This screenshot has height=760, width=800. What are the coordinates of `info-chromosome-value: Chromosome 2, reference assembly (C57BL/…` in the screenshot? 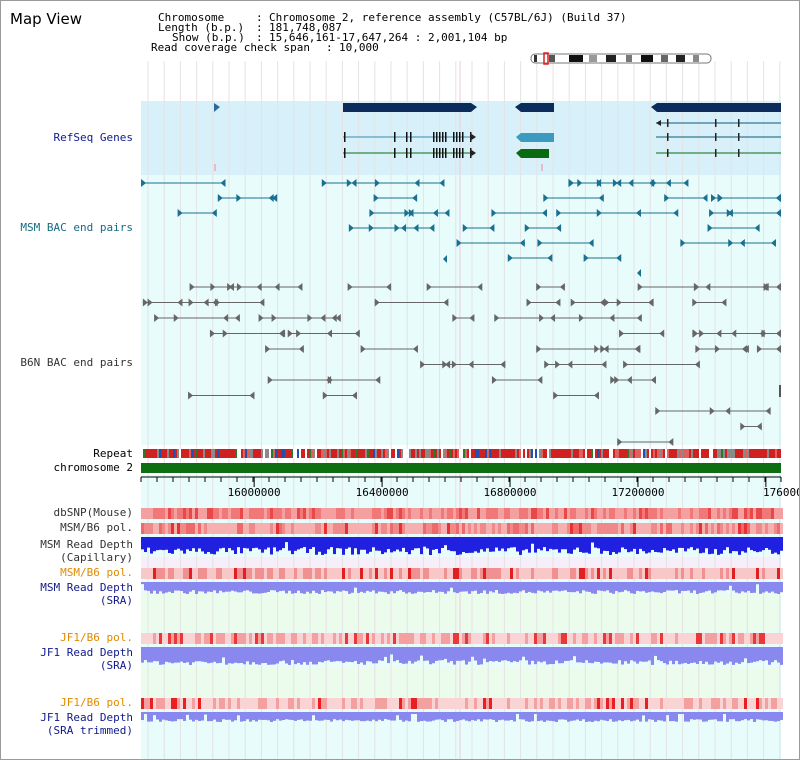 It's located at (448, 17).